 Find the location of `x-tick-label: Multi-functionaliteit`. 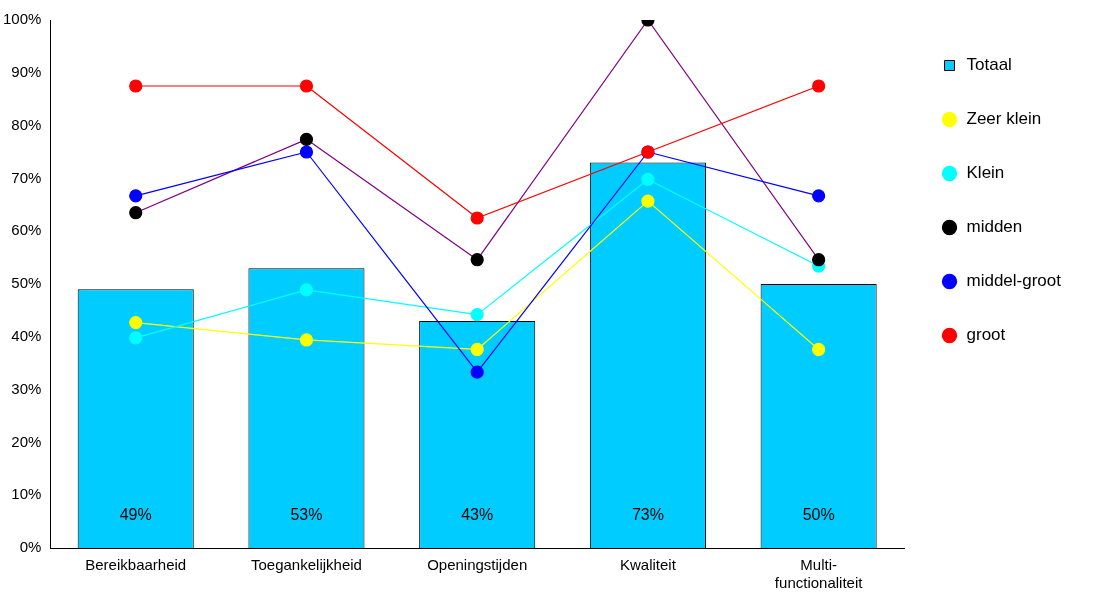

x-tick-label: Multi-functionaliteit is located at coordinates (819, 574).